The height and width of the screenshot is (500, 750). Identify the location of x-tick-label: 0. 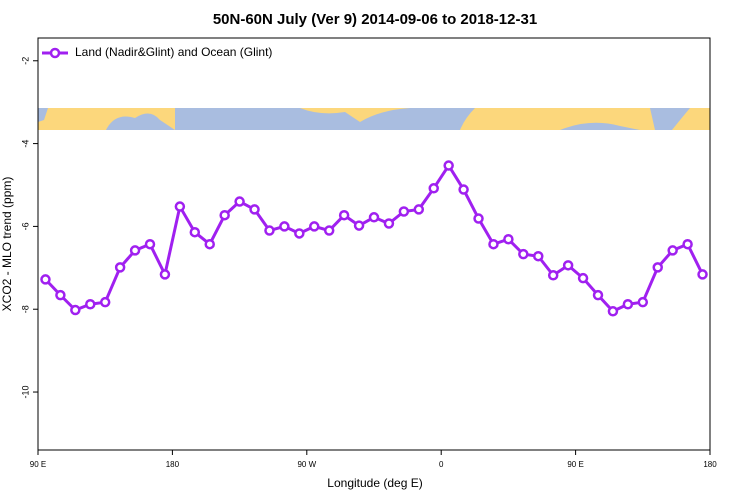
(441, 464).